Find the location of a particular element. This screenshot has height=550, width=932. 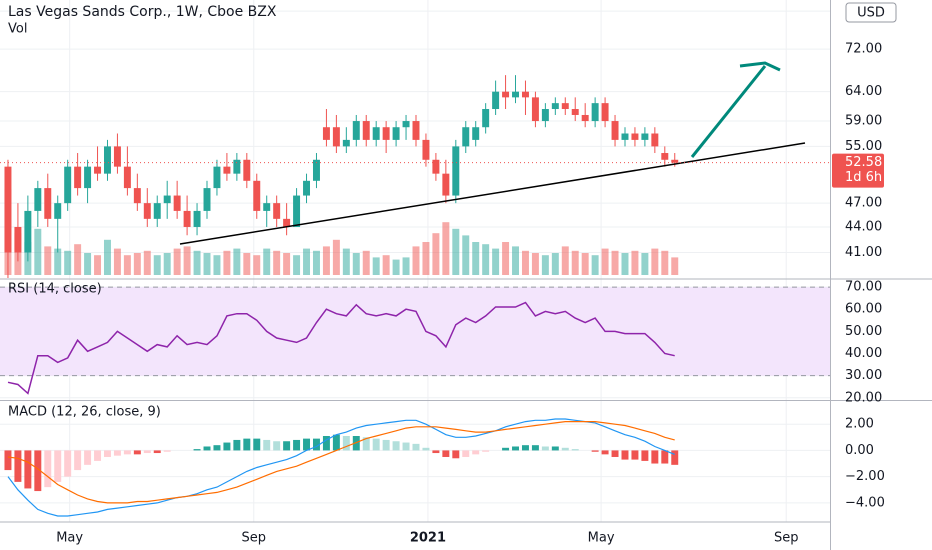

macd-title: MACD (12, 26, close, 9) is located at coordinates (84, 412).